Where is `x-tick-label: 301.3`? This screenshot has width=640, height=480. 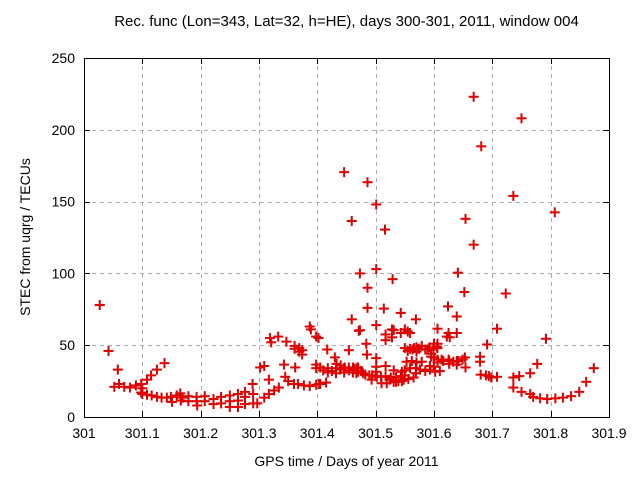
x-tick-label: 301.3 is located at coordinates (258, 433).